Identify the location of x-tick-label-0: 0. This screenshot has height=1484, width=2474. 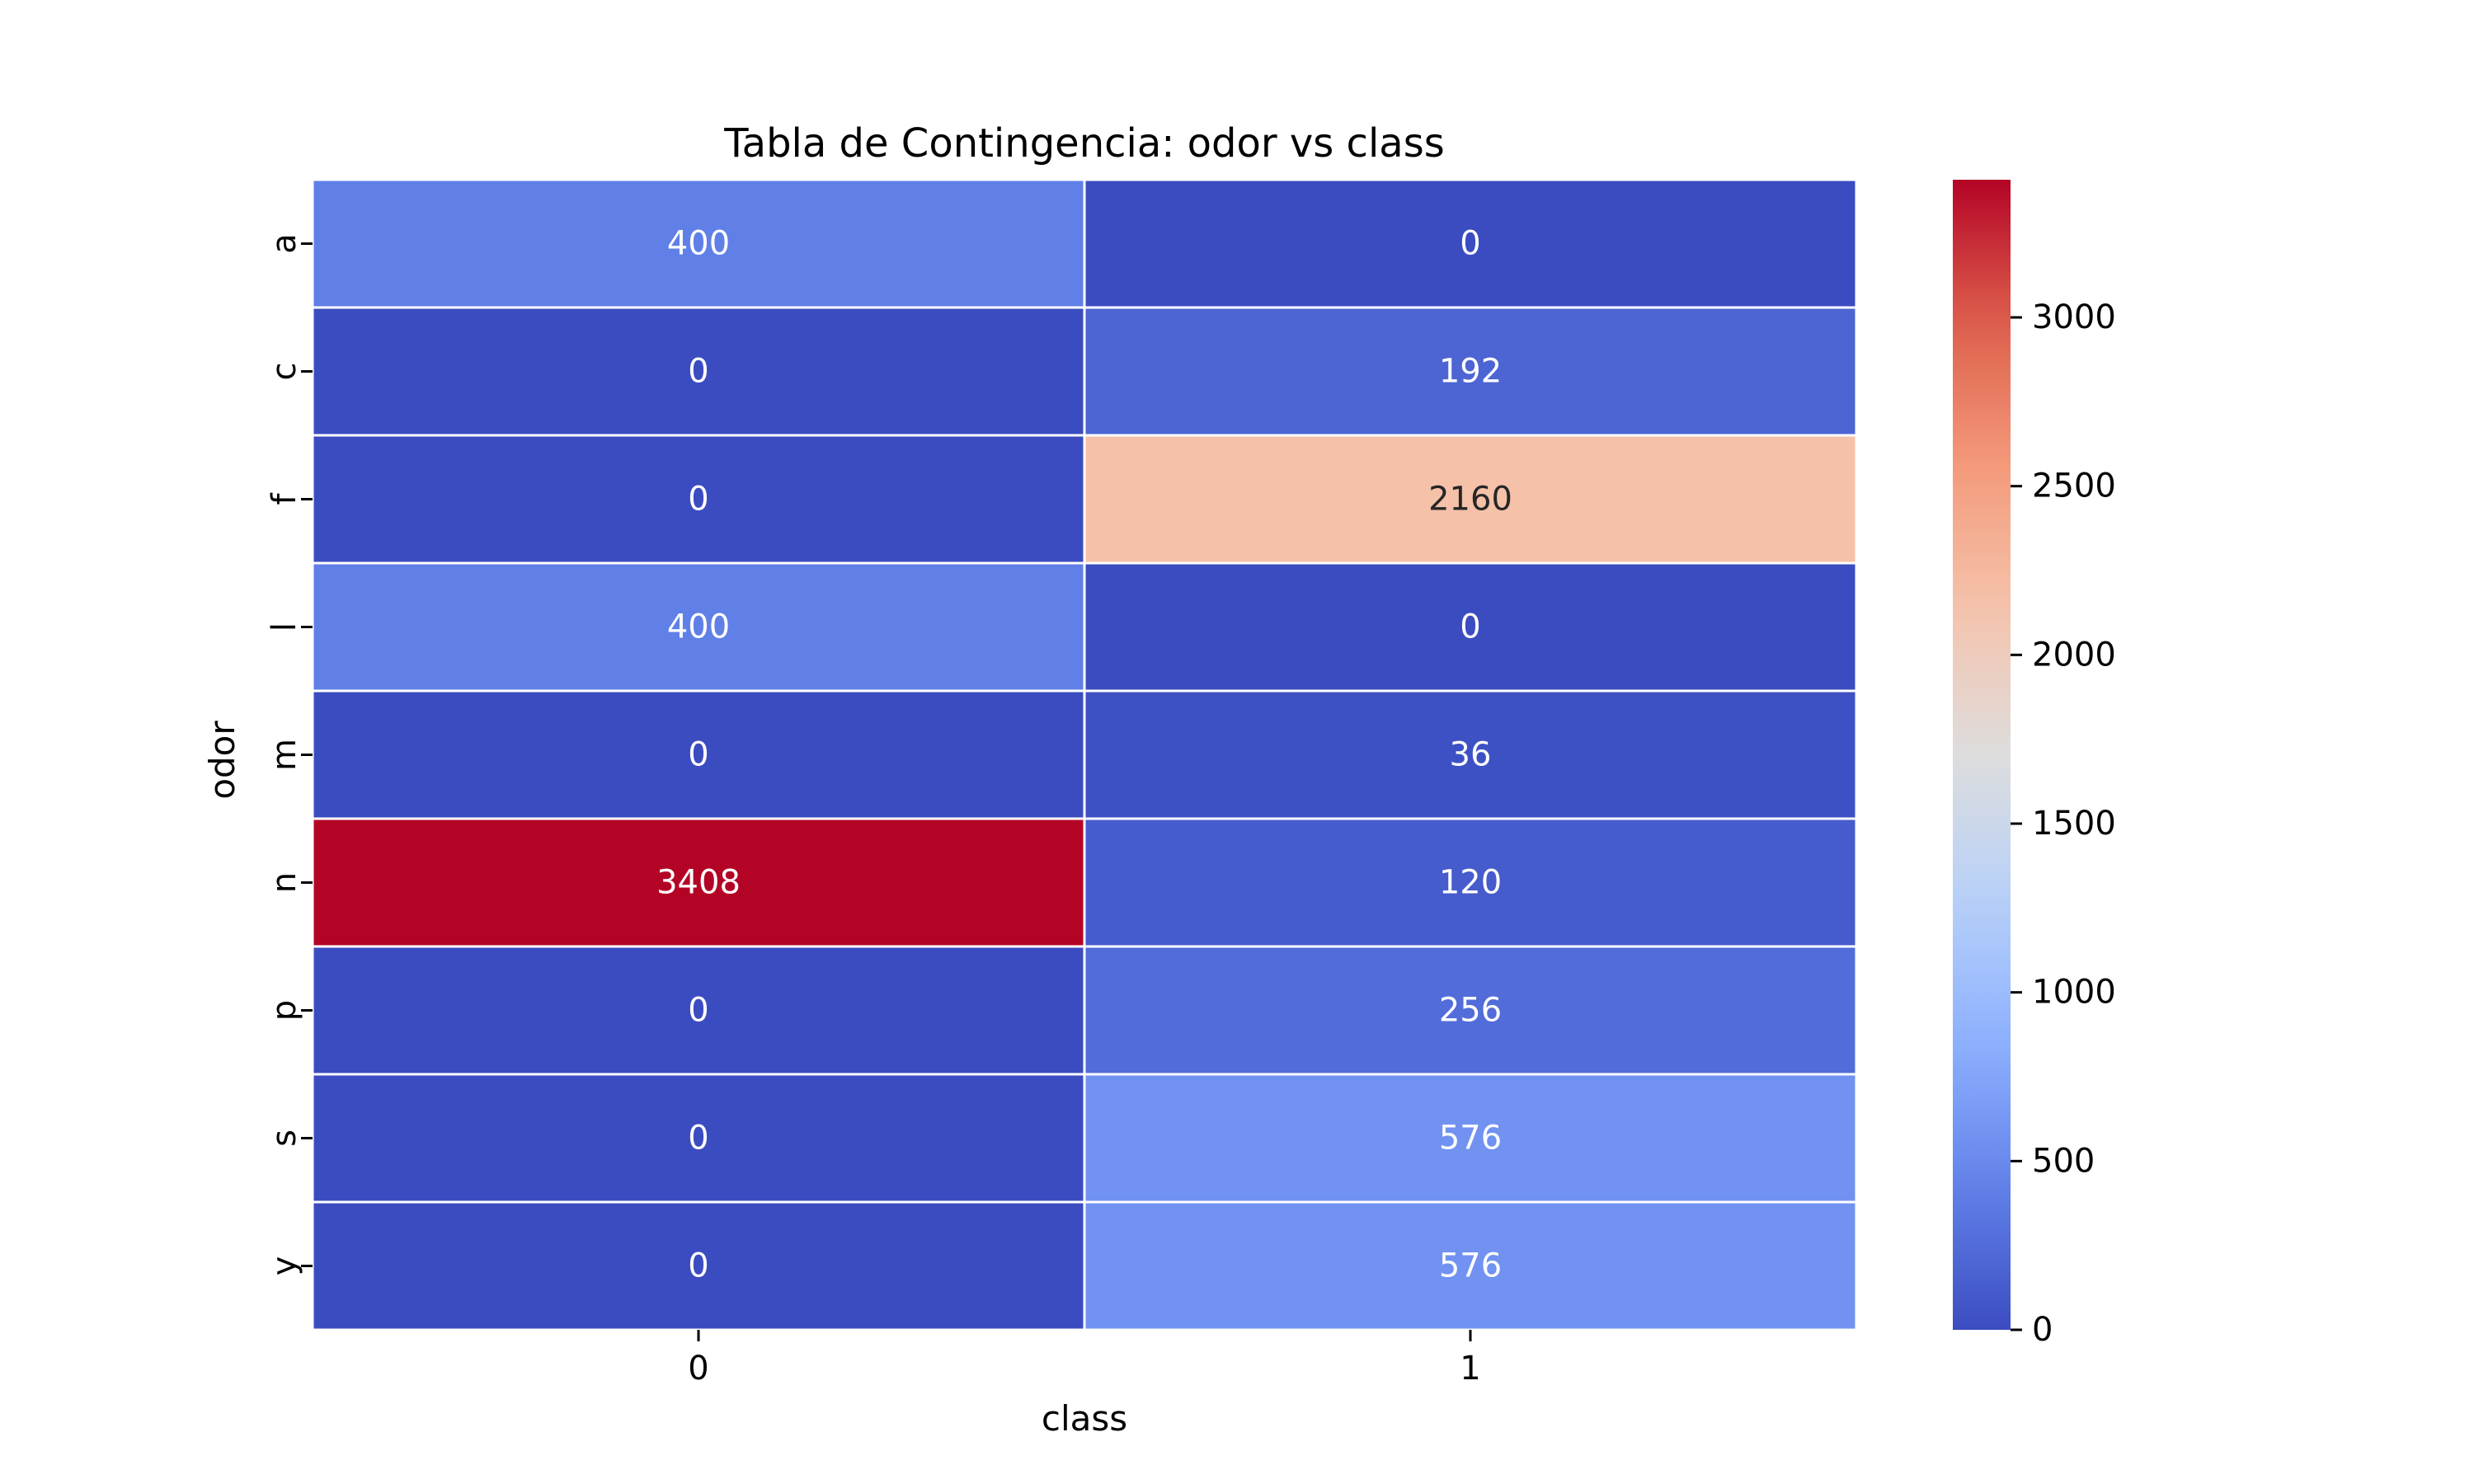
(698, 1369).